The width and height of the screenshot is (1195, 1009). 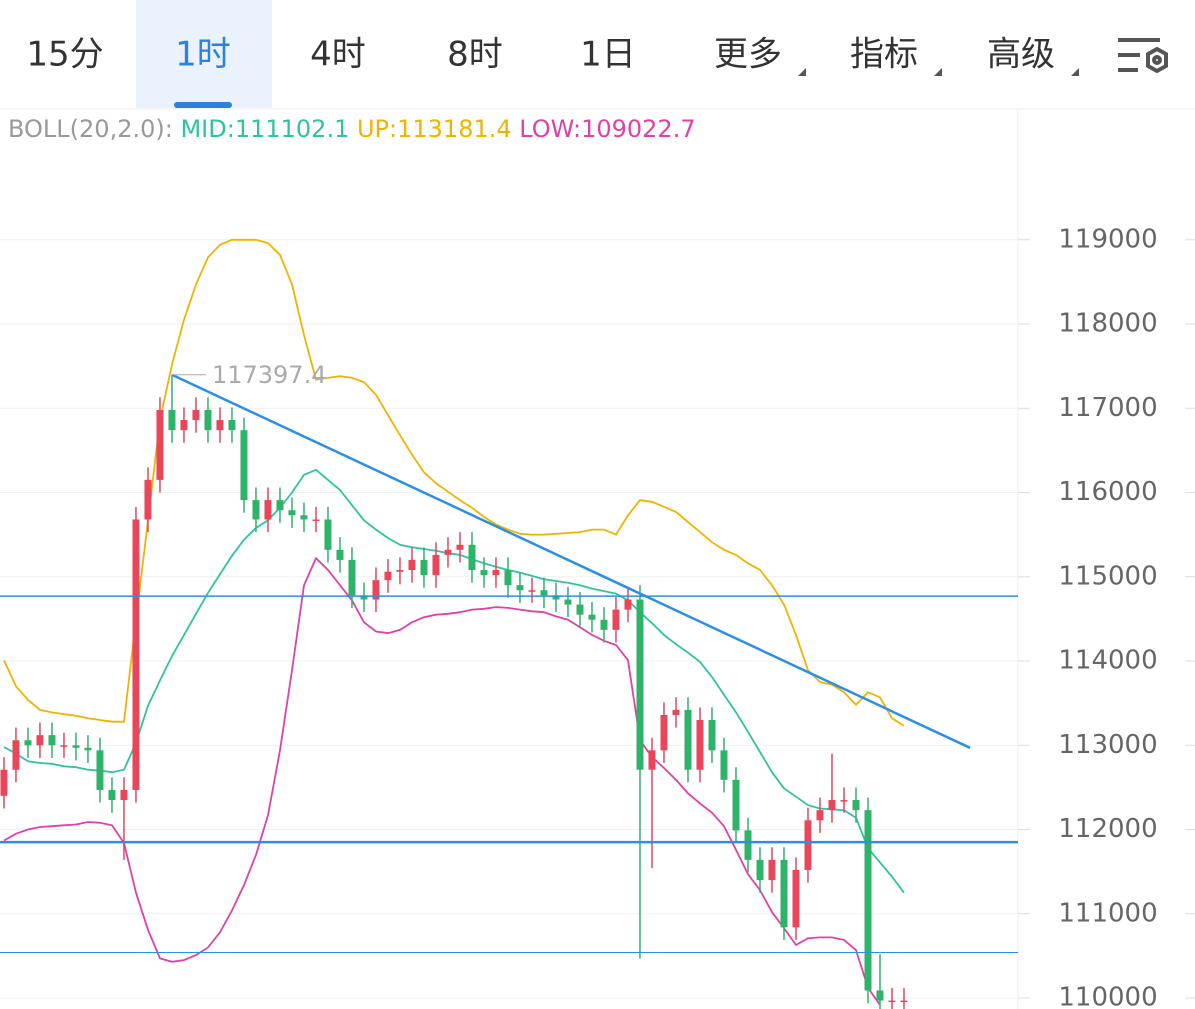 I want to click on y-tick-label: 111000, so click(x=1107, y=913).